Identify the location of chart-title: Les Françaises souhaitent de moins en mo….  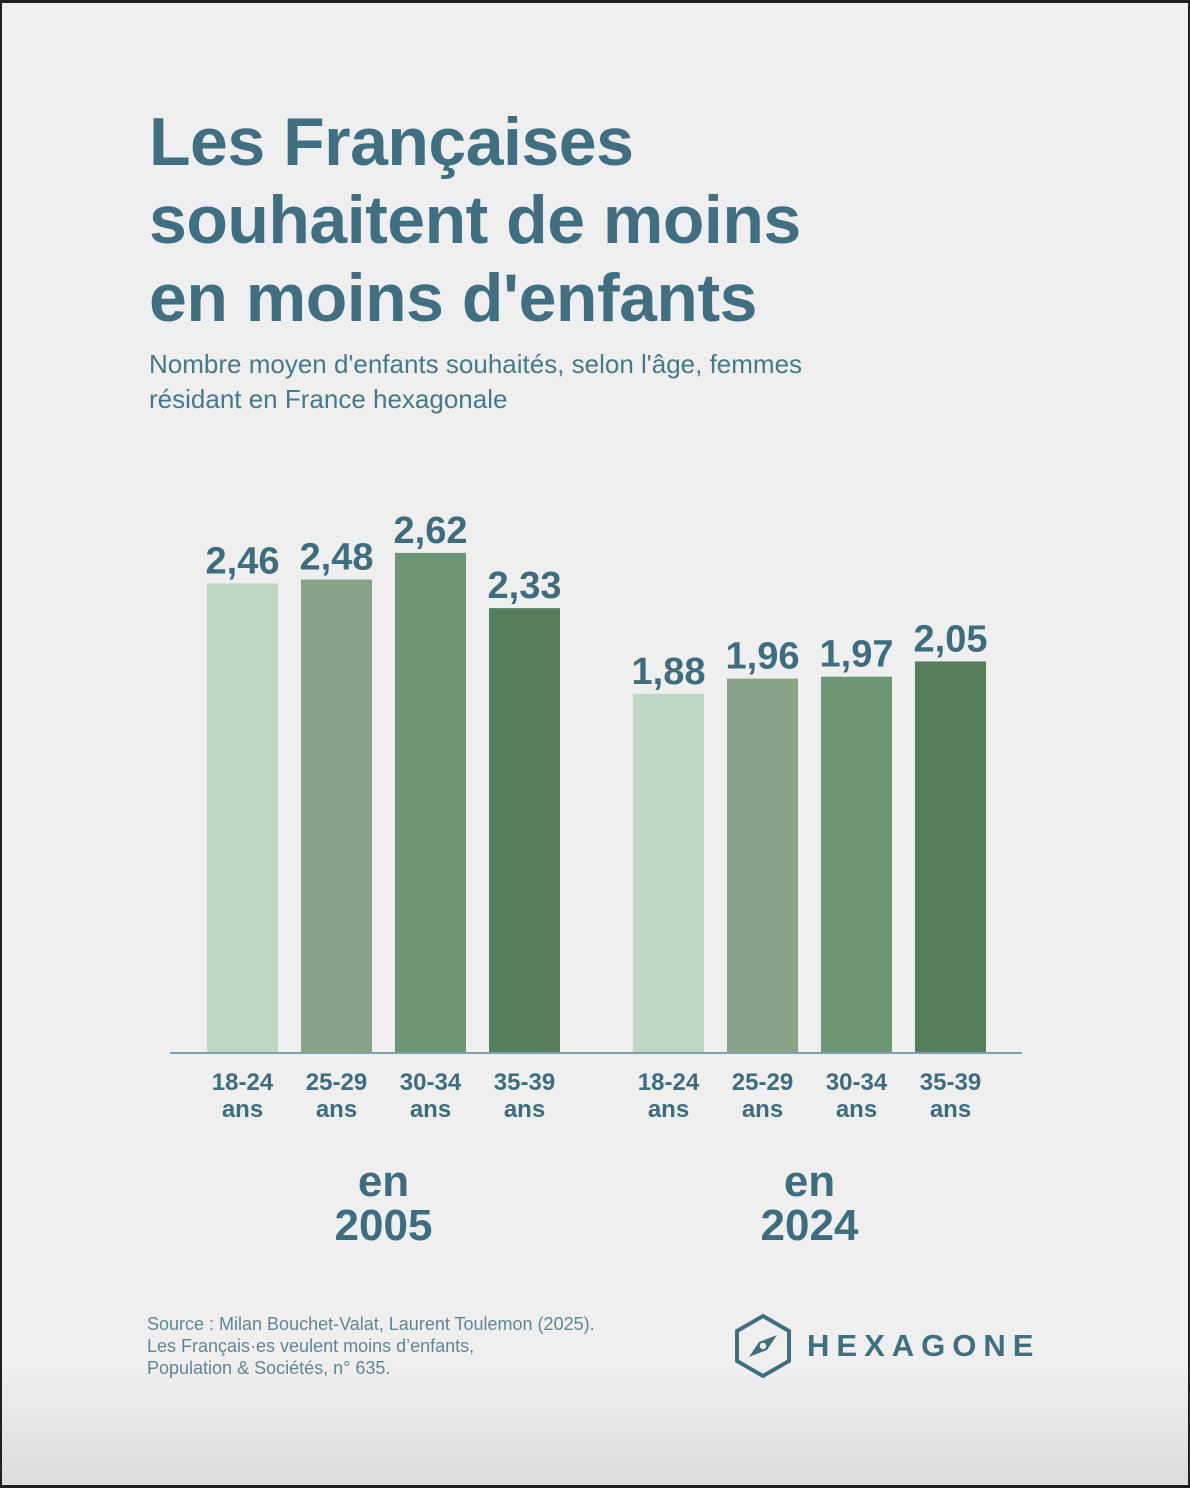
(599, 220).